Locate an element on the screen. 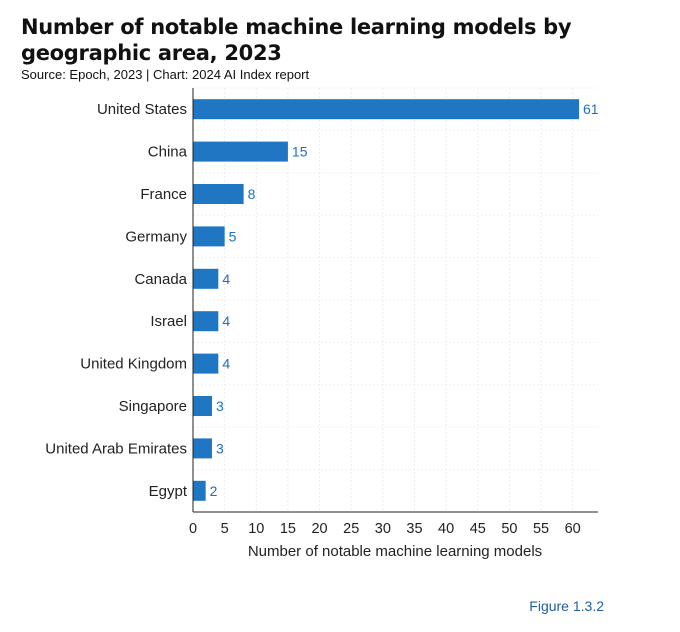 The height and width of the screenshot is (632, 680). bar-egypt is located at coordinates (199, 490).